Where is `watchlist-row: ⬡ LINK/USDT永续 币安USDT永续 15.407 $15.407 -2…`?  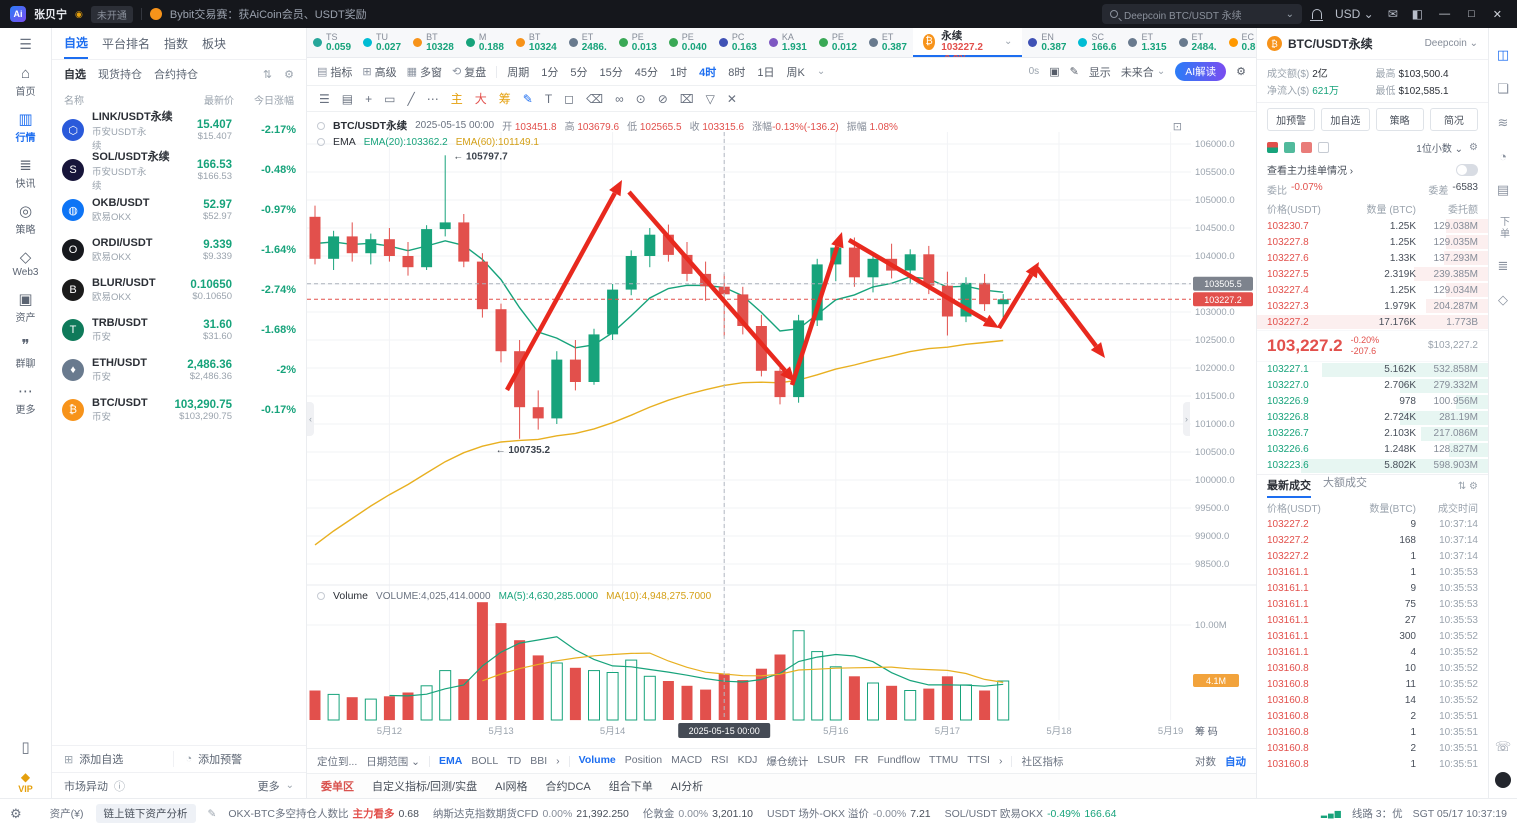 watchlist-row: ⬡ LINK/USDT永续 币安USDT永续 15.407 $15.407 -2… is located at coordinates (179, 131).